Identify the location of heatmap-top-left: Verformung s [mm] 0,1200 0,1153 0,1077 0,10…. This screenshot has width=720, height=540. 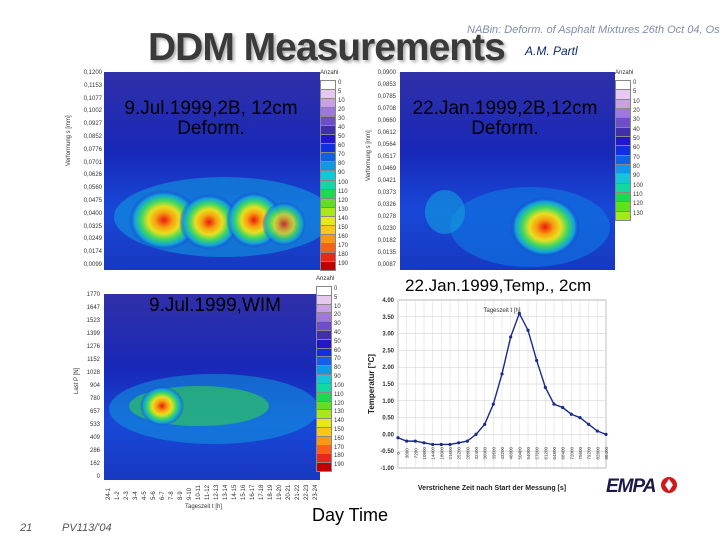
(193, 168).